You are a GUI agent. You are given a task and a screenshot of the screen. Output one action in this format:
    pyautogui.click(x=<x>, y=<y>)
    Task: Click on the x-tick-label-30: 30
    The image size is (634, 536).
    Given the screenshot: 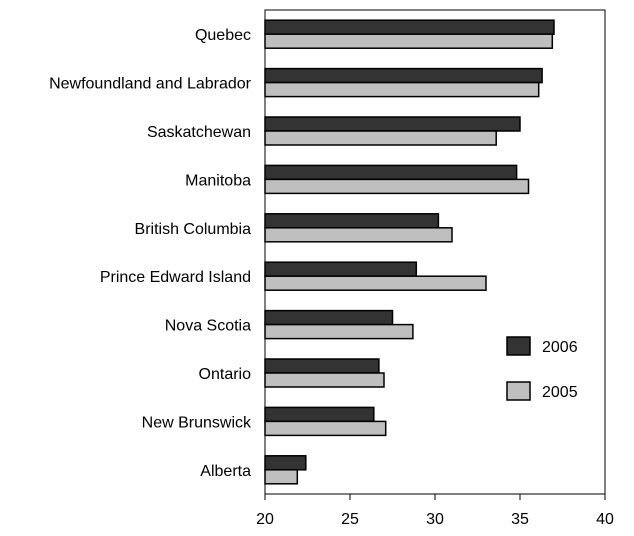 What is the action you would take?
    pyautogui.click(x=435, y=519)
    